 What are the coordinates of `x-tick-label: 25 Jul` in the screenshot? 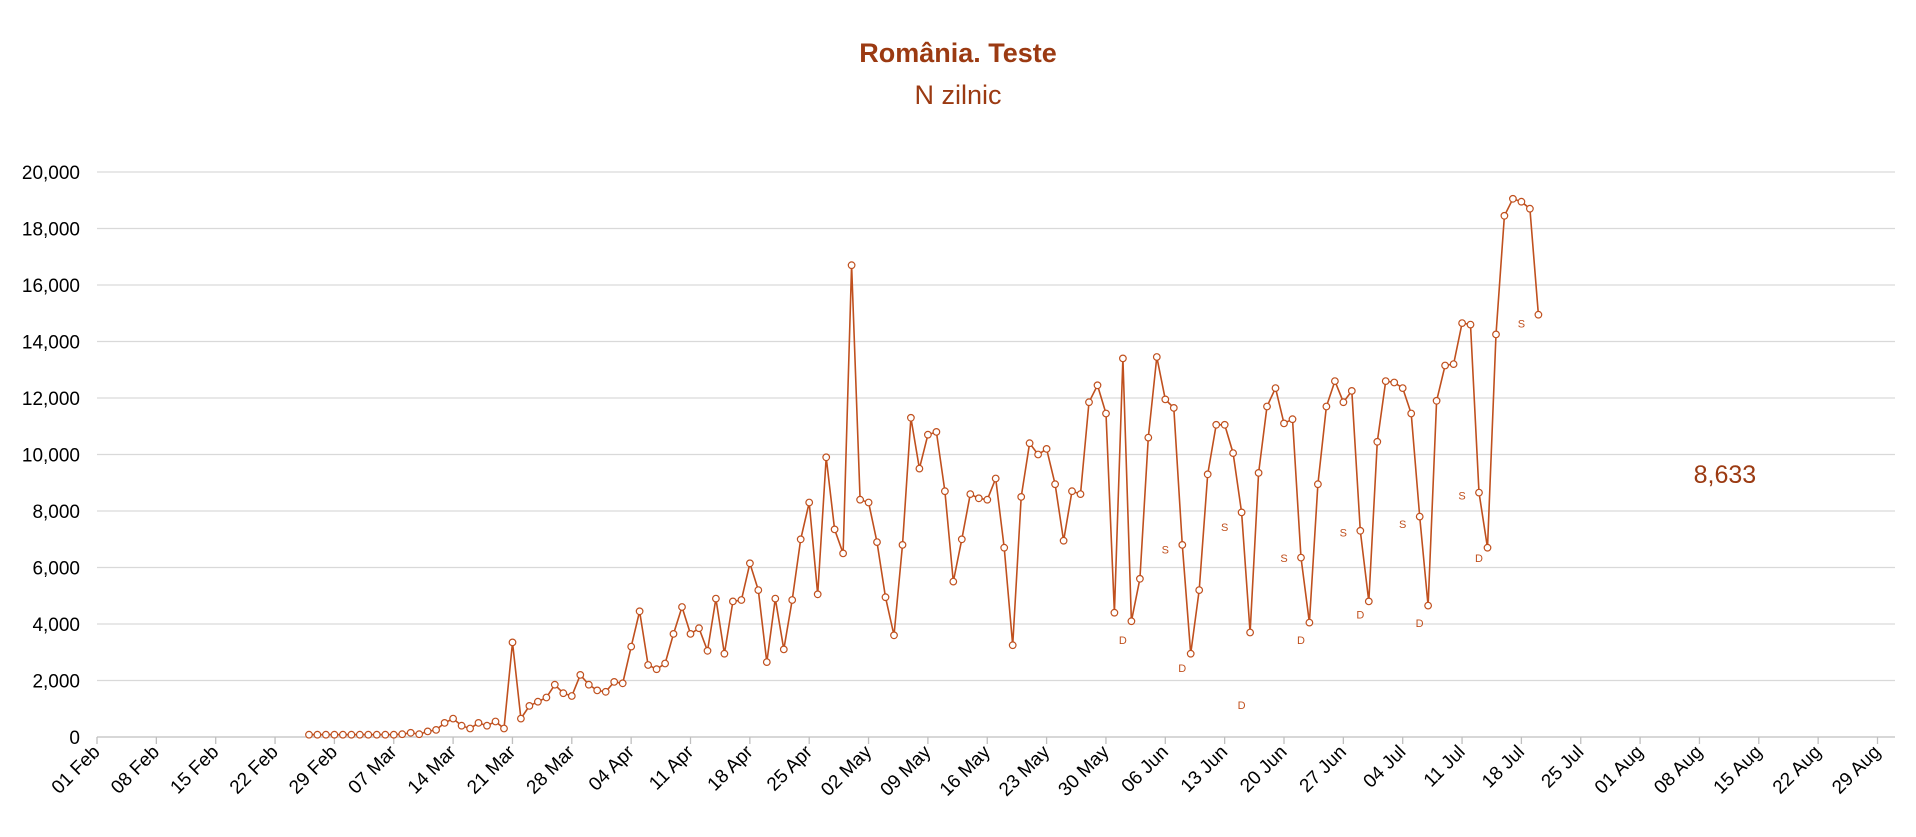 It's located at (1563, 767).